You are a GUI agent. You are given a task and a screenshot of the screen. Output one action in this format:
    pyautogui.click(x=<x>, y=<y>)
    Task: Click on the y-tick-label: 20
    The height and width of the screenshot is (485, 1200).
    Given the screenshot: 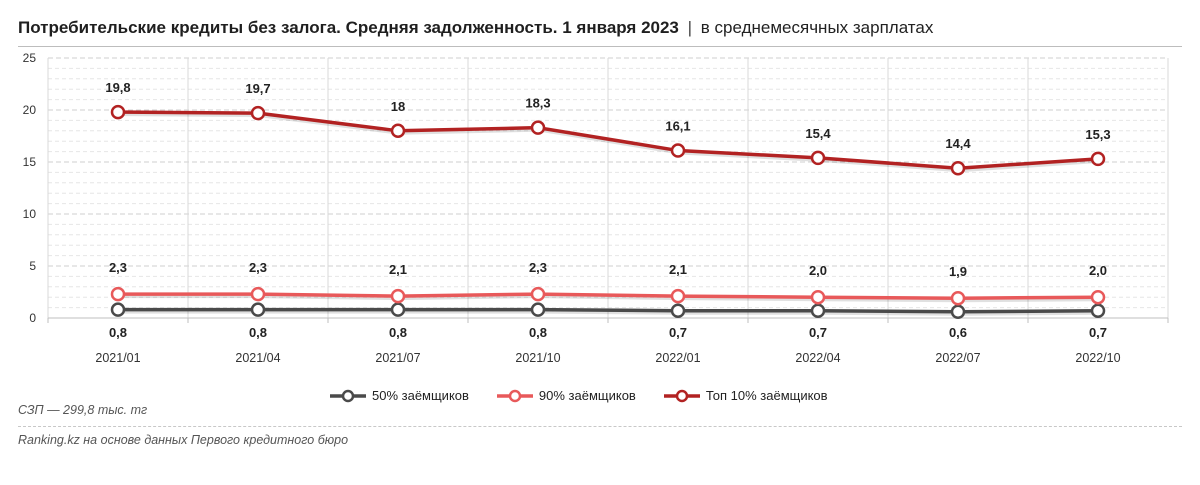 What is the action you would take?
    pyautogui.click(x=30, y=110)
    